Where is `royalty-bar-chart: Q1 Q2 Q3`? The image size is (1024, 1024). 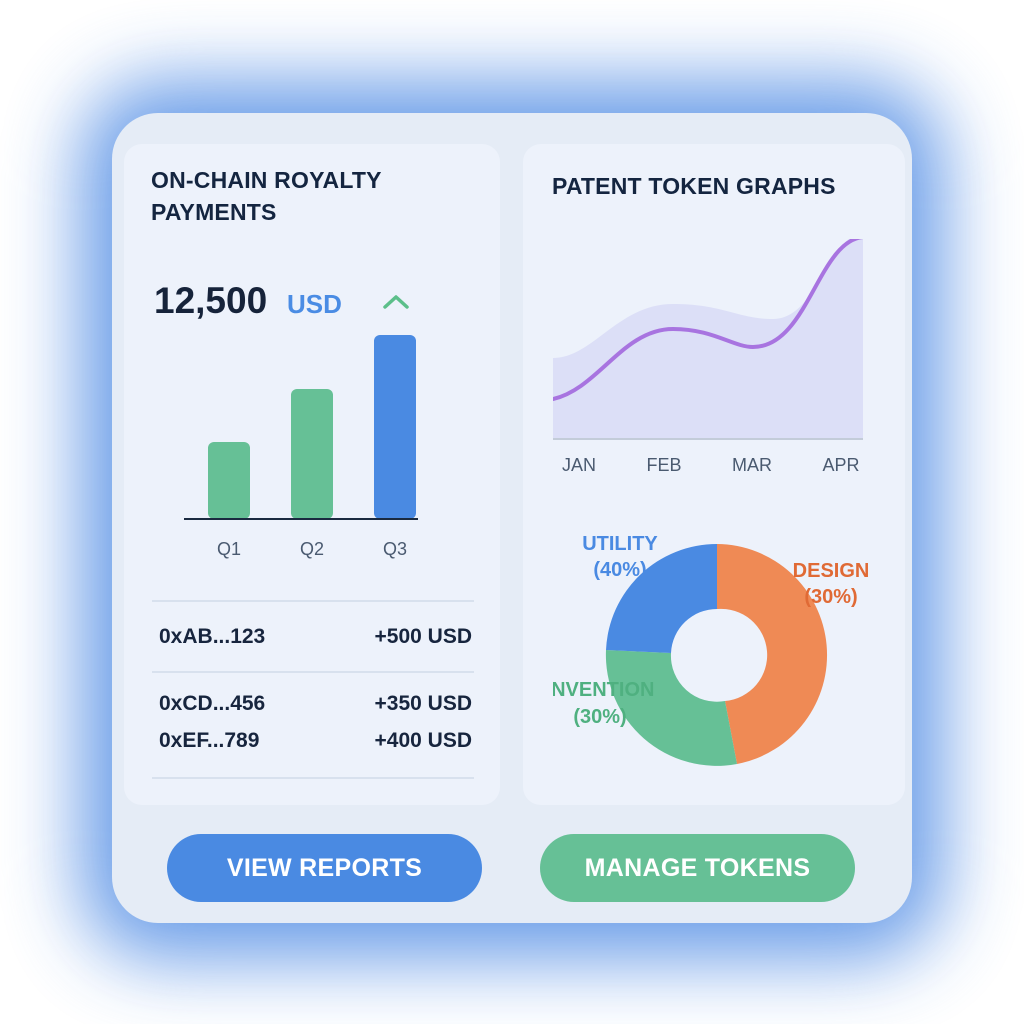 royalty-bar-chart: Q1 Q2 Q3 is located at coordinates (301, 447).